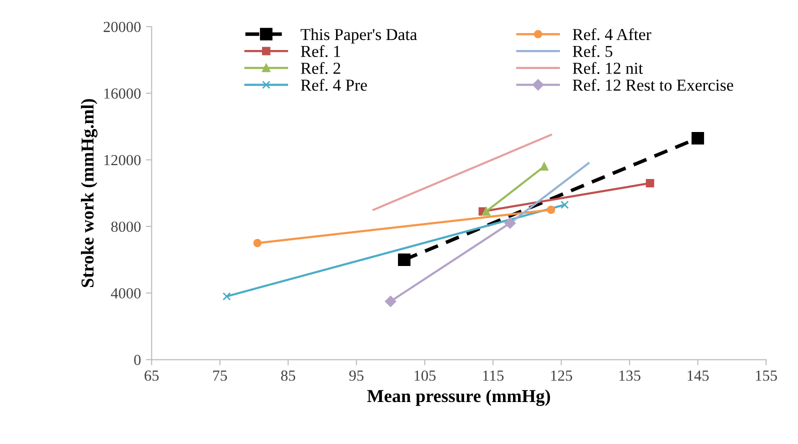  I want to click on y-tick-label: 16000, so click(122, 93).